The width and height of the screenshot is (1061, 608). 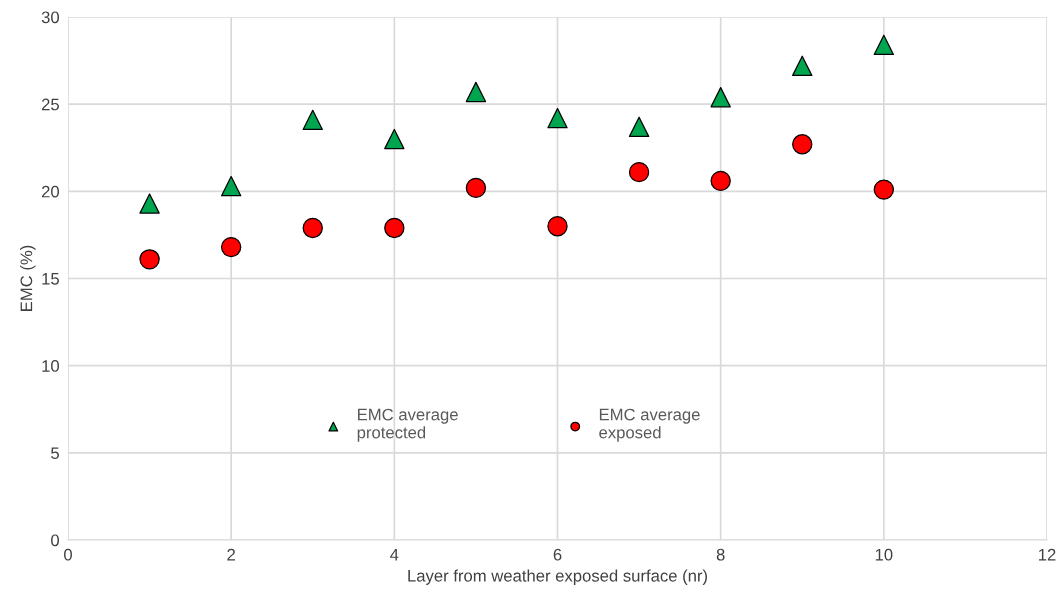 I want to click on y-tick-label: 15, so click(x=50, y=279).